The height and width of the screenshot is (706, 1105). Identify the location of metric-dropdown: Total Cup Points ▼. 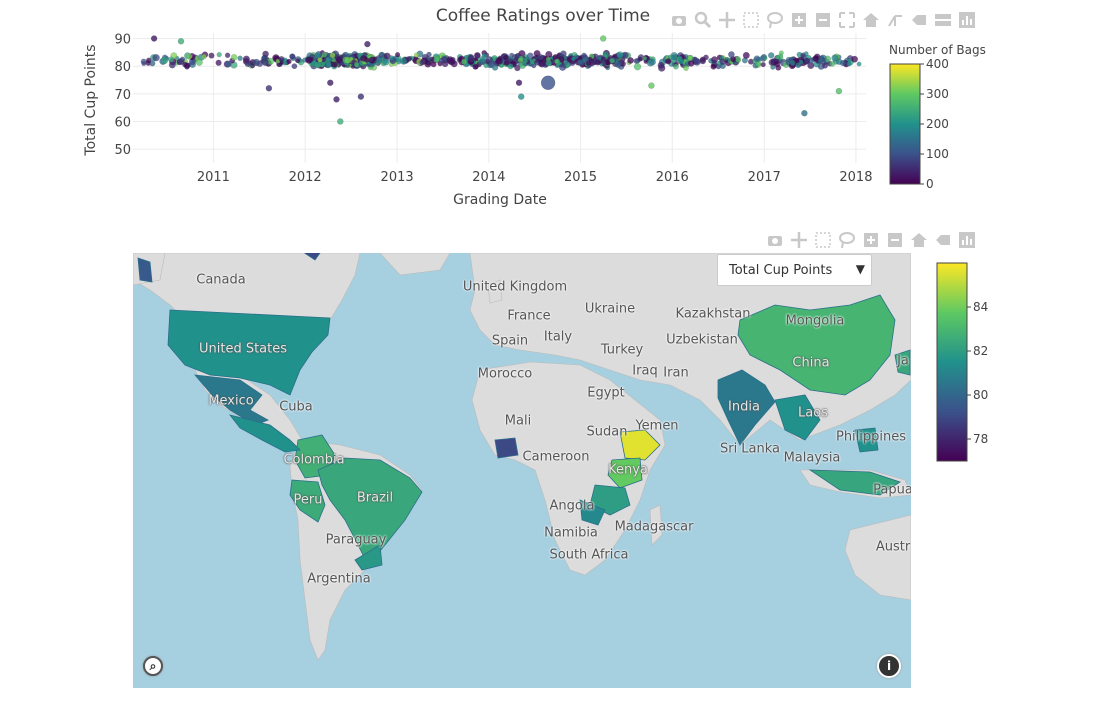
(794, 270).